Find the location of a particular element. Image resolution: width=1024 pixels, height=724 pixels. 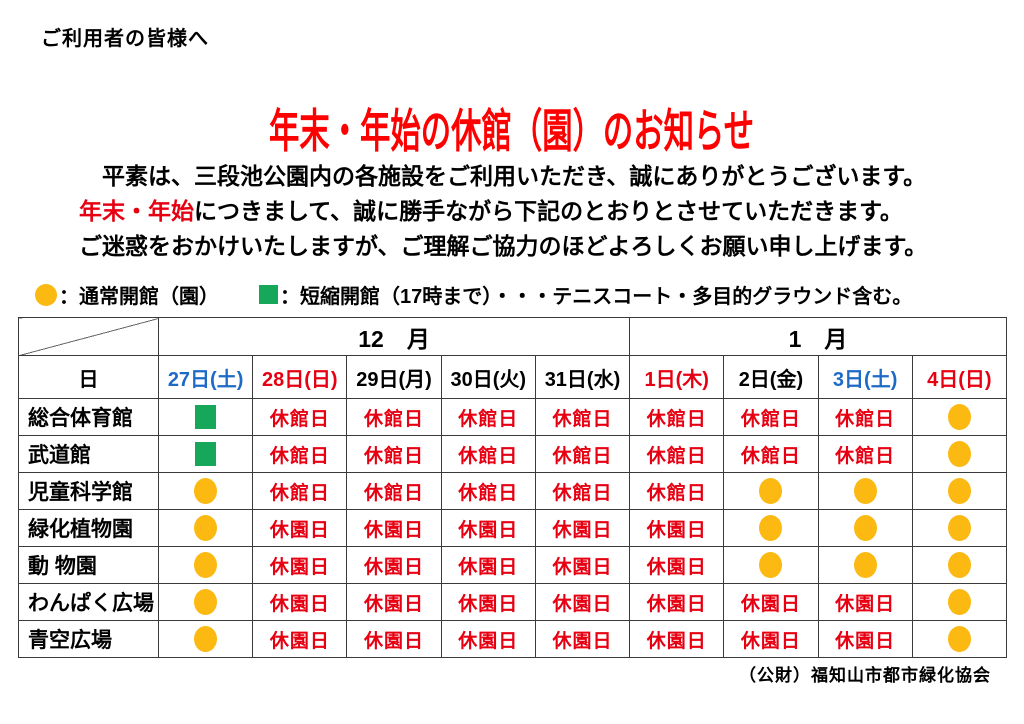

date-header-cell: 27日(土) is located at coordinates (205, 377).